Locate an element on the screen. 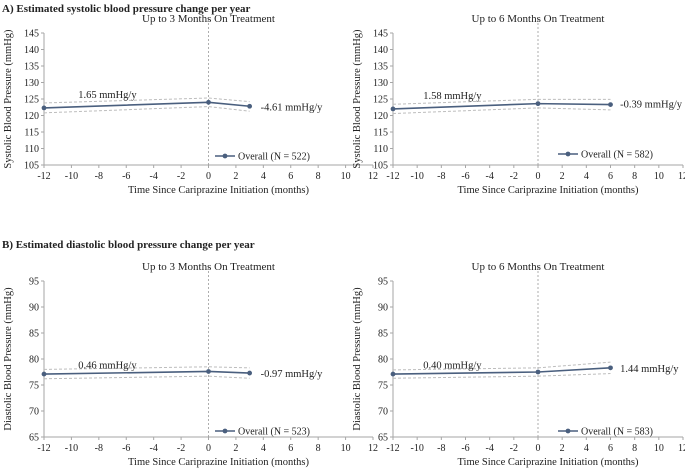 The height and width of the screenshot is (470, 685). panel-b2-x-tick-label: 8 is located at coordinates (634, 448).